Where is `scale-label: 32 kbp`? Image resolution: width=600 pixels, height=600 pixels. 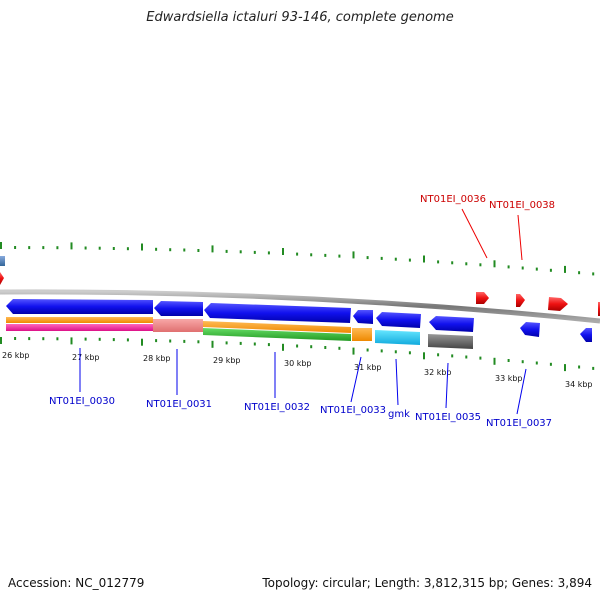 scale-label: 32 kbp is located at coordinates (438, 372).